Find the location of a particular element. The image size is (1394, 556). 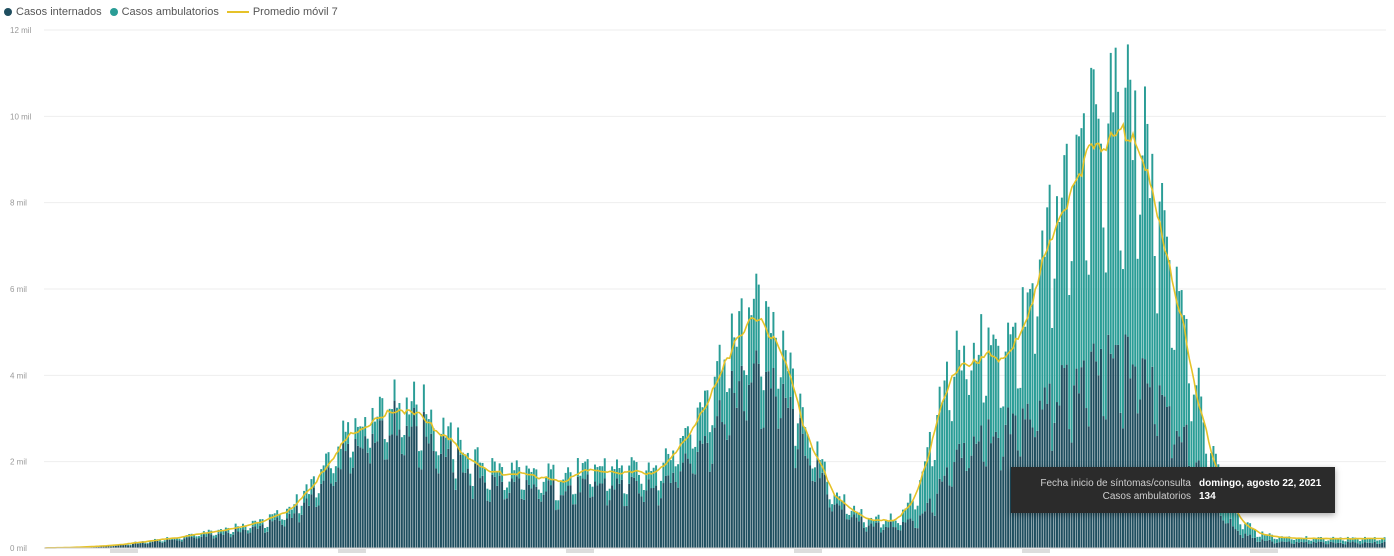

legend-item: Promedio móvil 7 is located at coordinates (282, 12).